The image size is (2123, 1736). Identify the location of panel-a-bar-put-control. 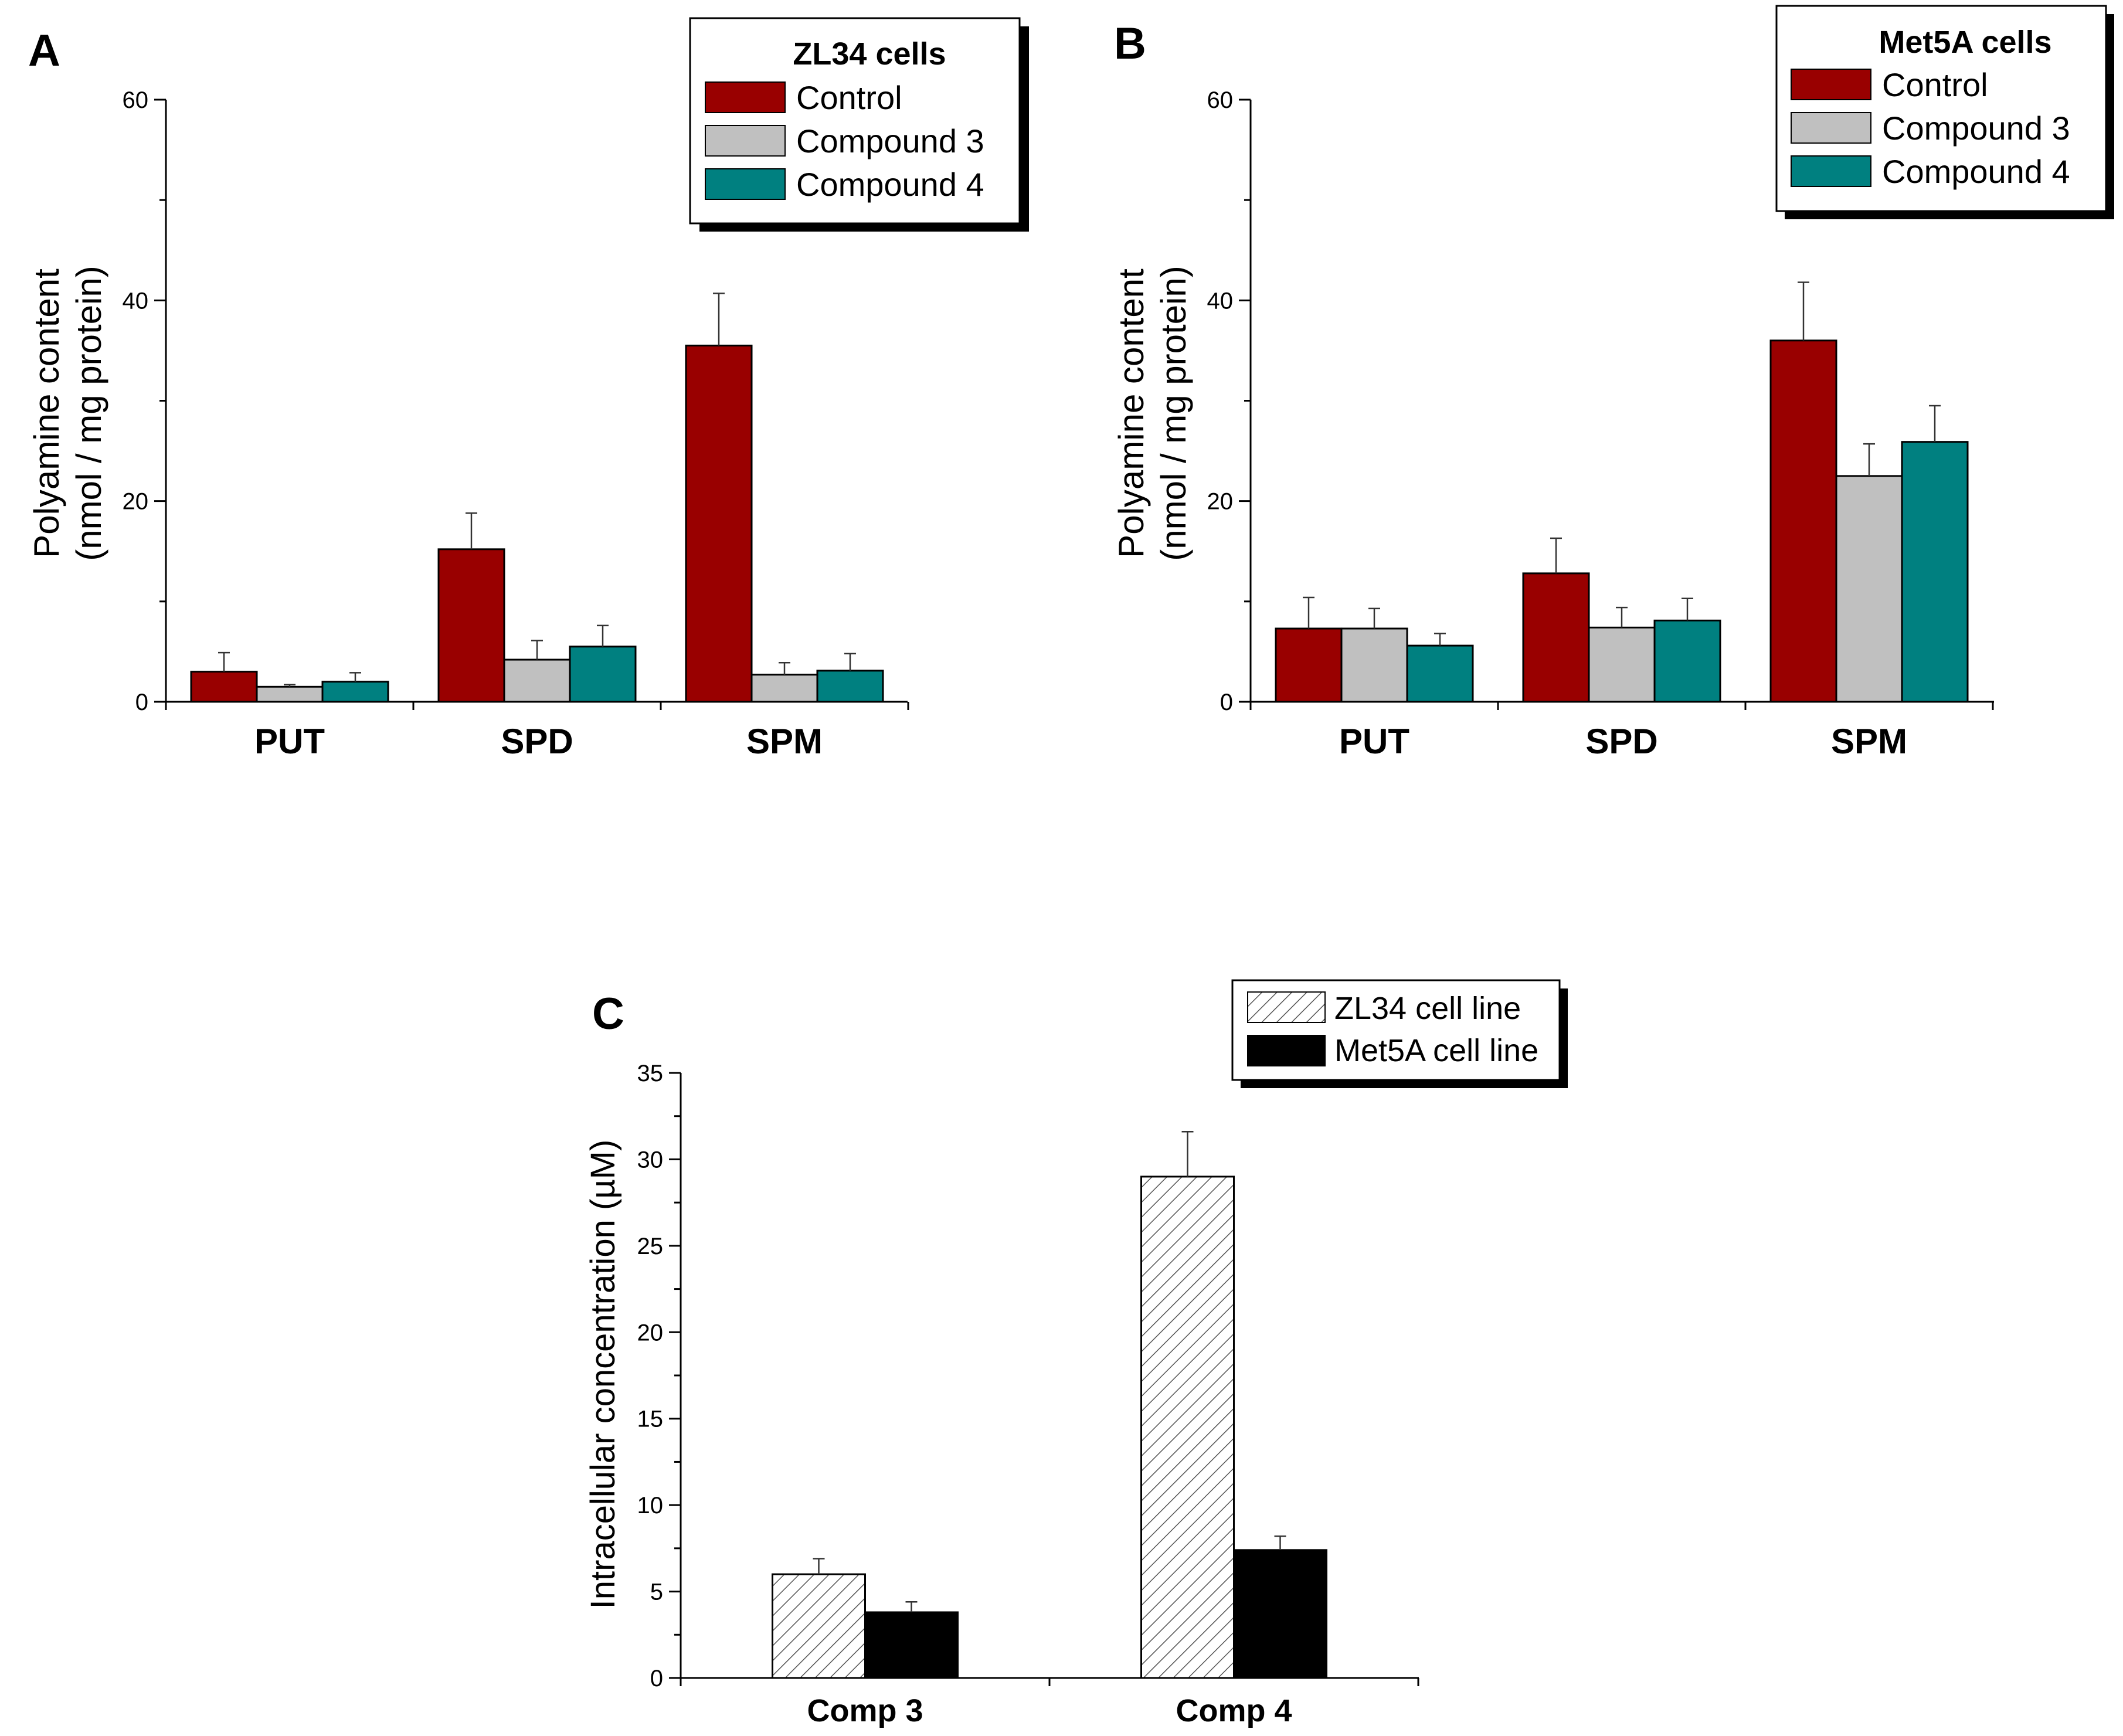
(224, 687).